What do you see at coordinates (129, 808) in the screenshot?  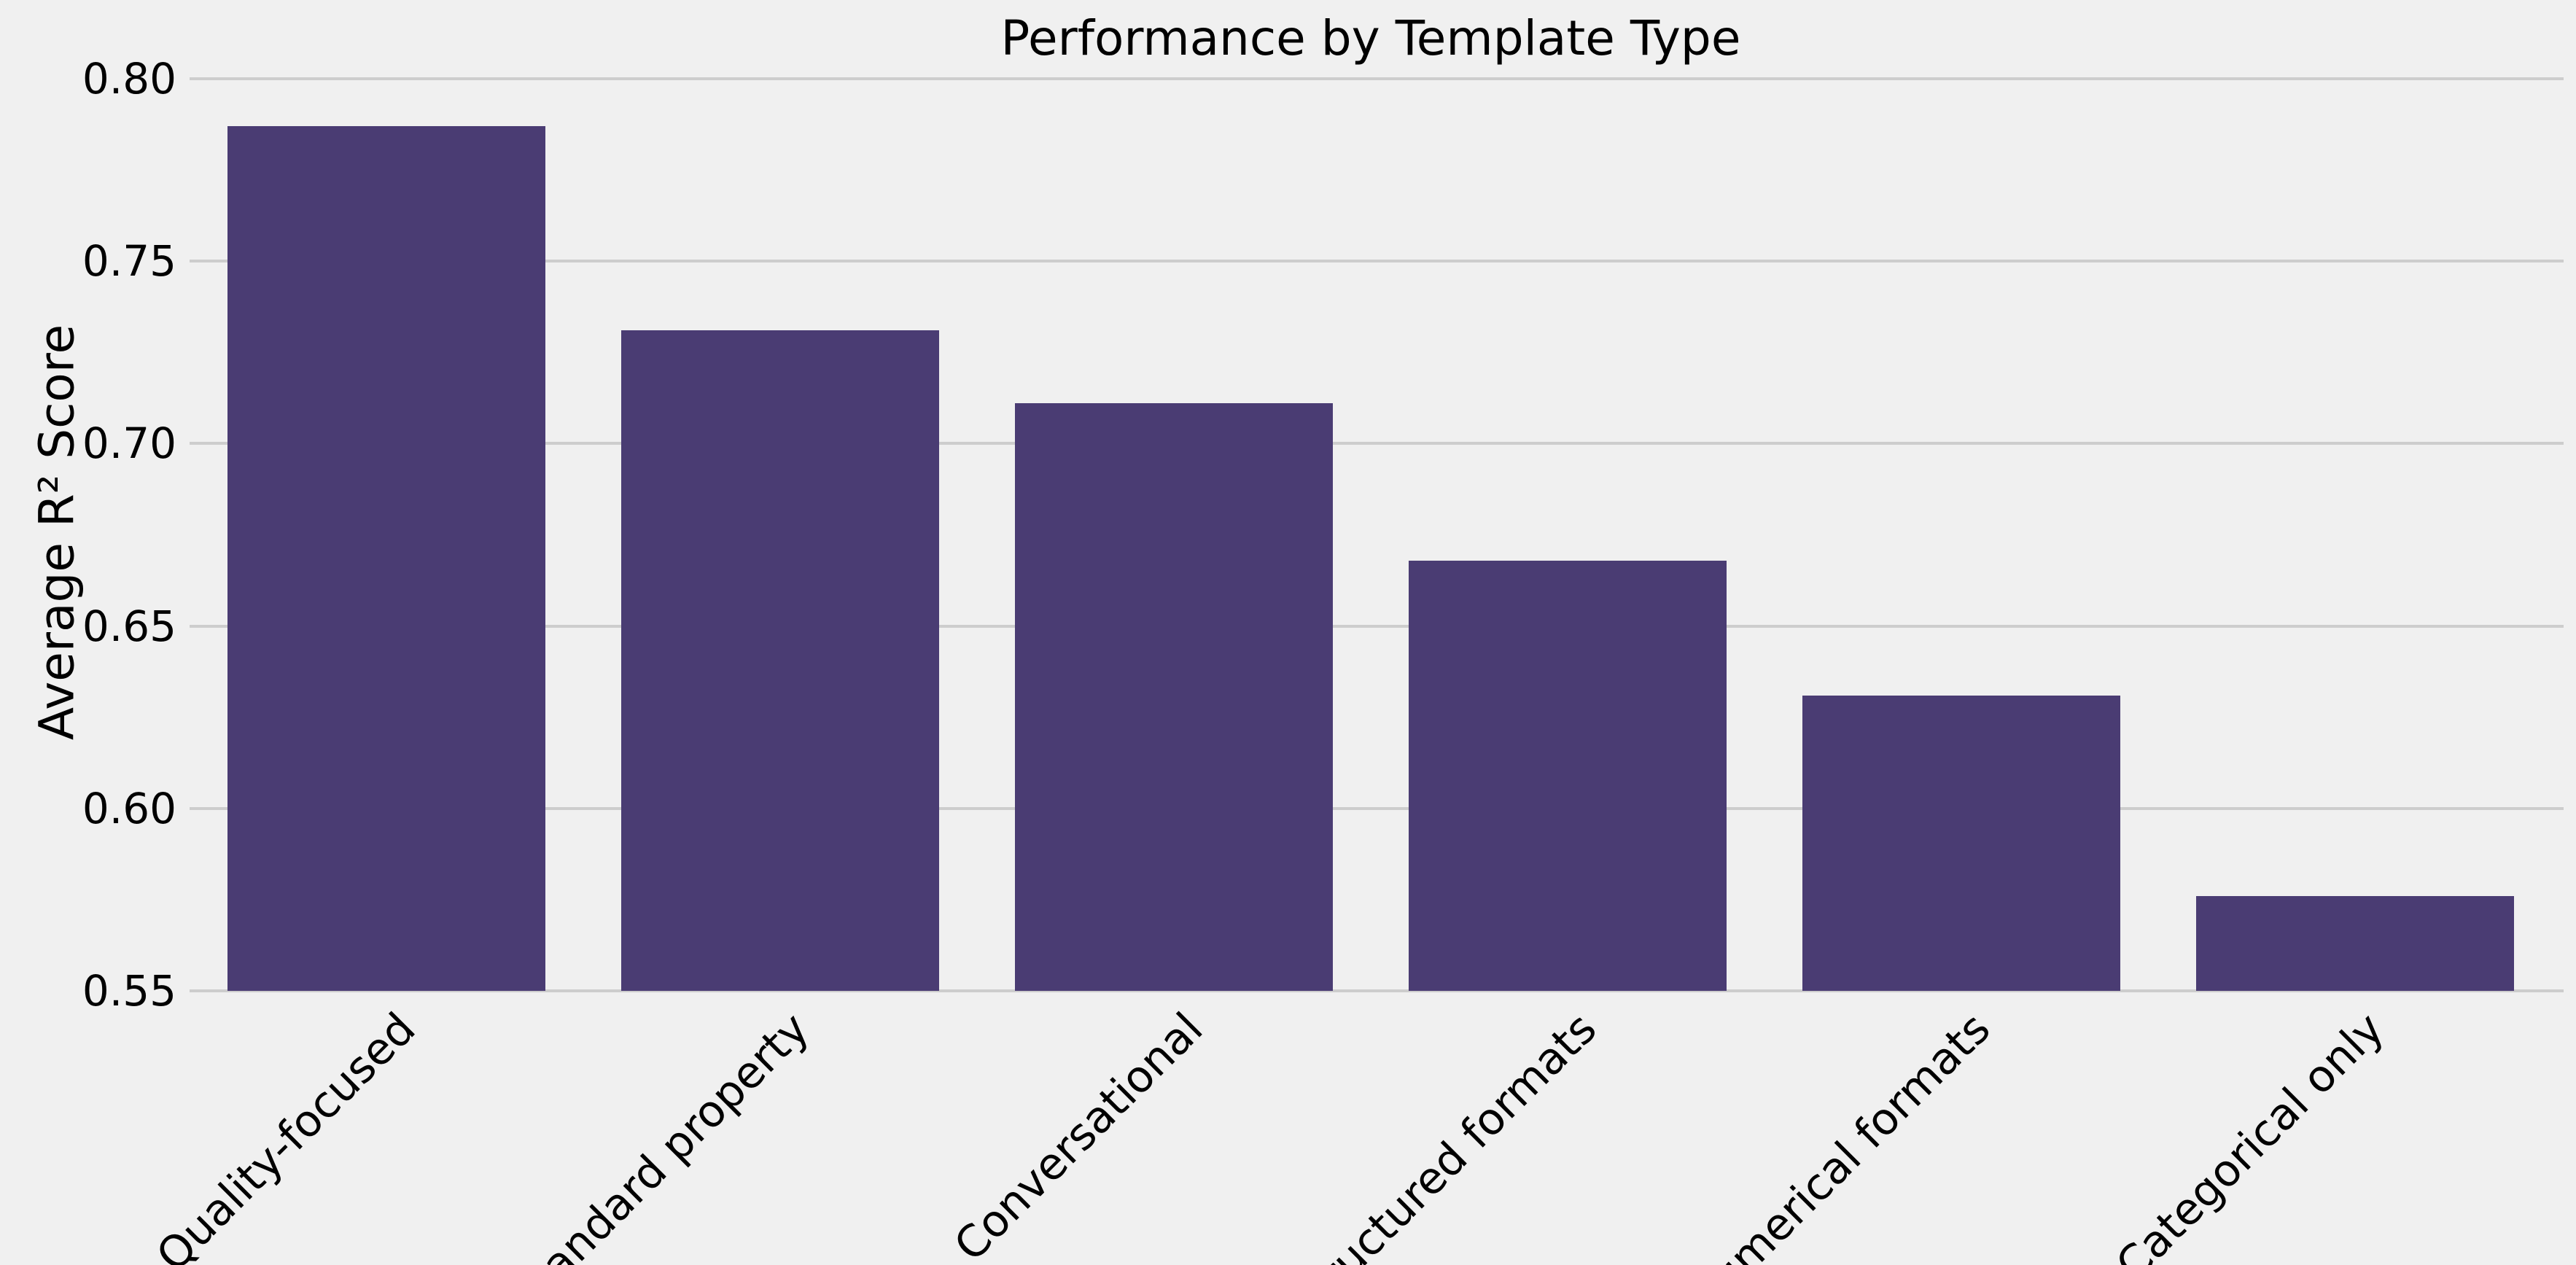 I see `y-tick-label: 0.60` at bounding box center [129, 808].